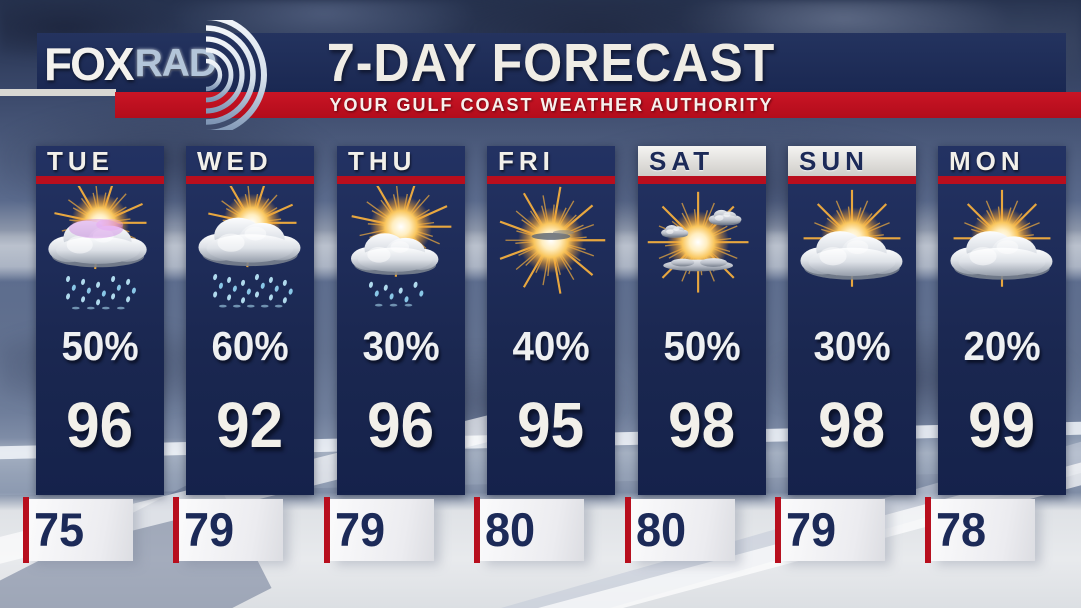  Describe the element at coordinates (236, 75) in the screenshot. I see `radar-arcs-icon` at that location.